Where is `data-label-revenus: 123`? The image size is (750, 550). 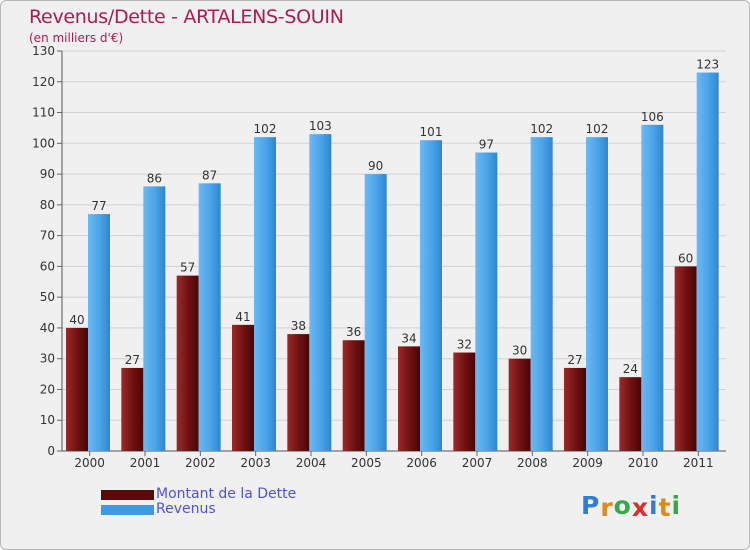
data-label-revenus: 123 is located at coordinates (707, 65).